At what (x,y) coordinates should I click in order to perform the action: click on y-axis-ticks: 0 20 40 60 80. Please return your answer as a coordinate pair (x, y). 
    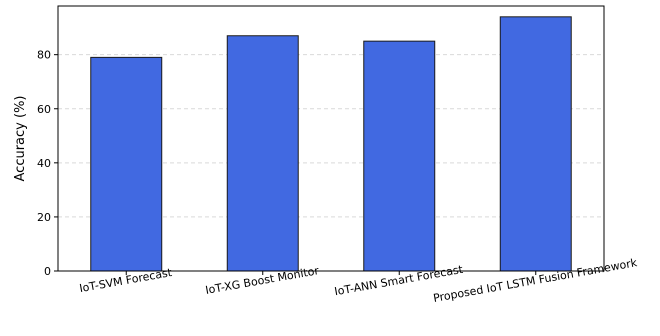
    Looking at the image, I should click on (47, 163).